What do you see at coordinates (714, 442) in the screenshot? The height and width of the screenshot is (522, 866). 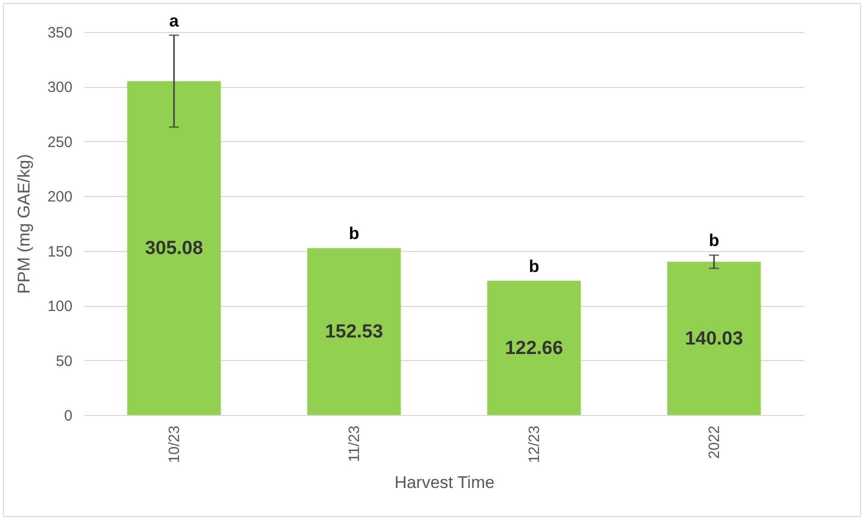 I see `x-tick-label: 2022` at bounding box center [714, 442].